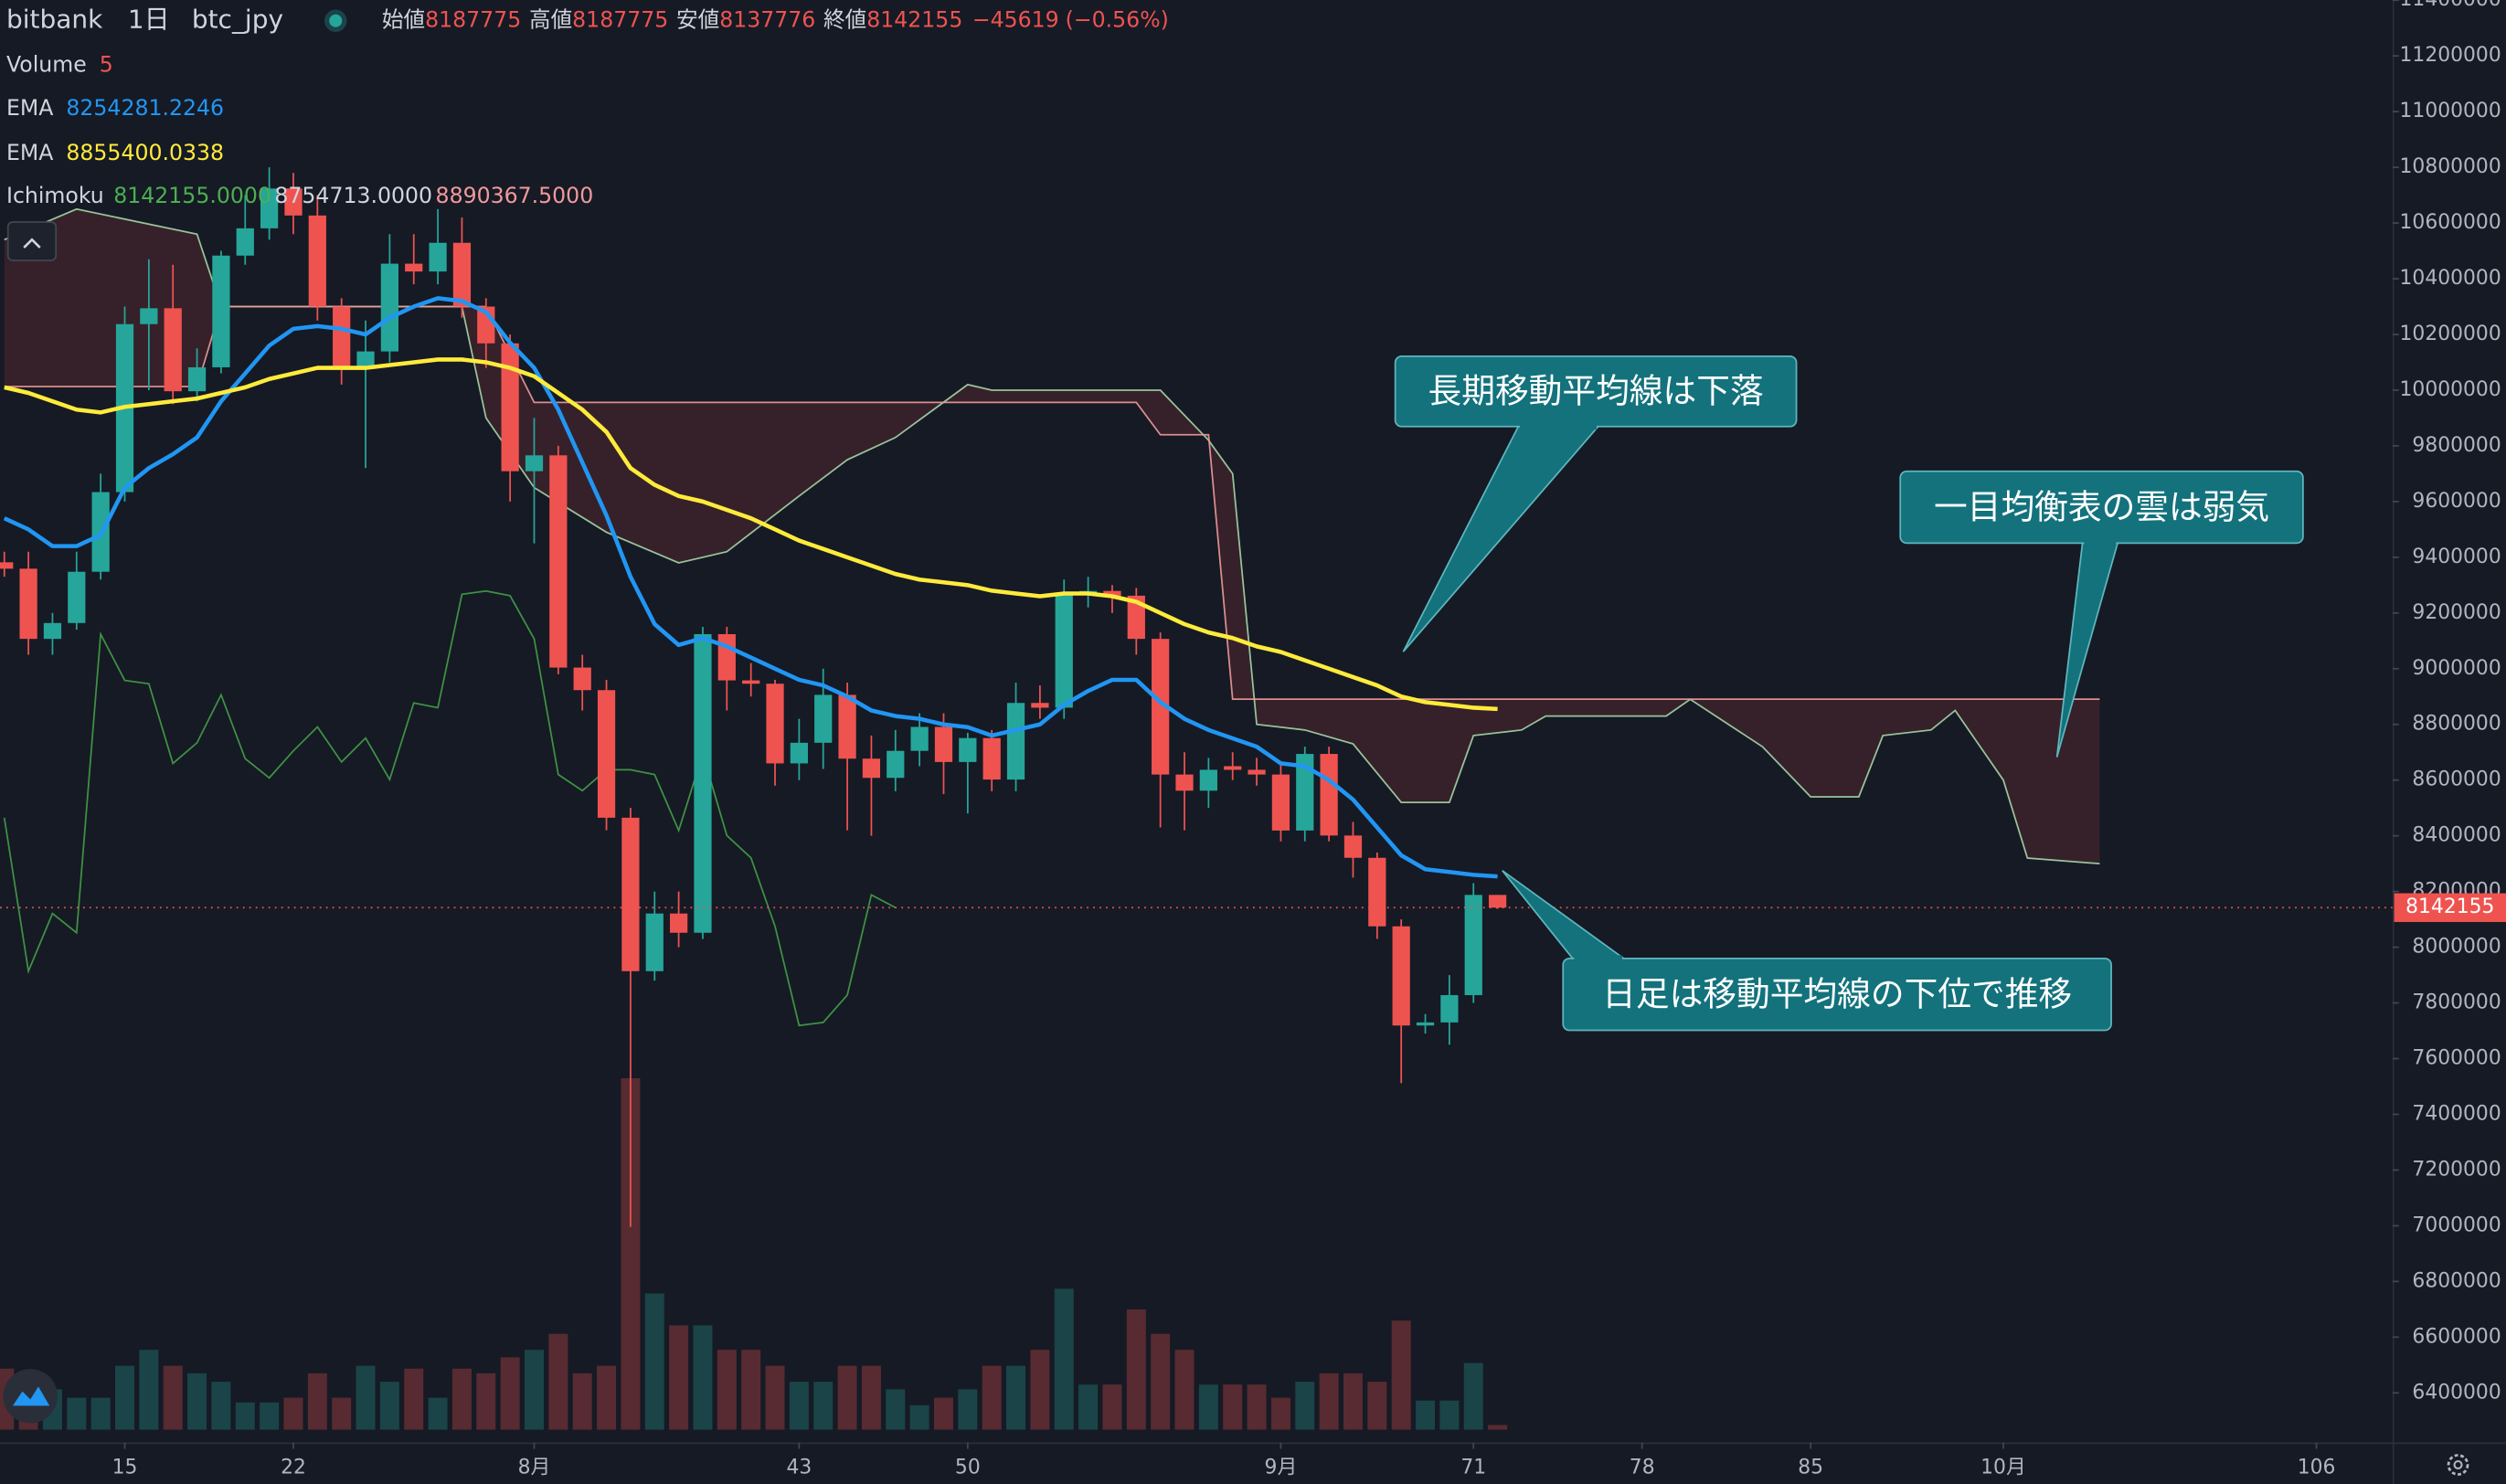  Describe the element at coordinates (2456, 501) in the screenshot. I see `y-tick-label: 9600000` at that location.